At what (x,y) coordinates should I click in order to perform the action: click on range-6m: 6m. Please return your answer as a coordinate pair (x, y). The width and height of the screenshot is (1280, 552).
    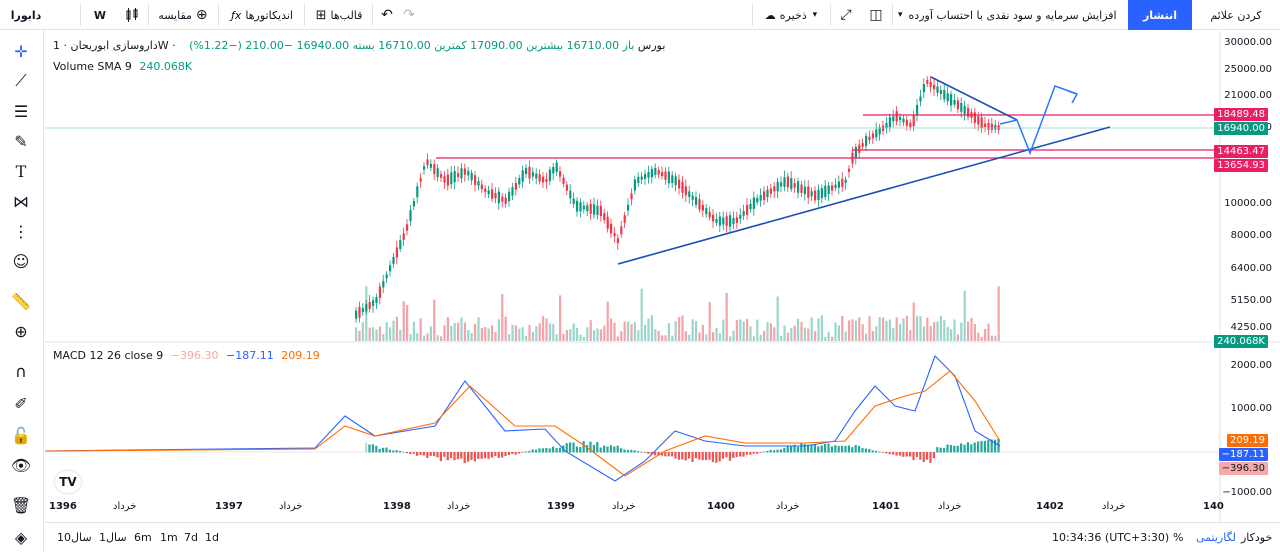
    Looking at the image, I should click on (143, 537).